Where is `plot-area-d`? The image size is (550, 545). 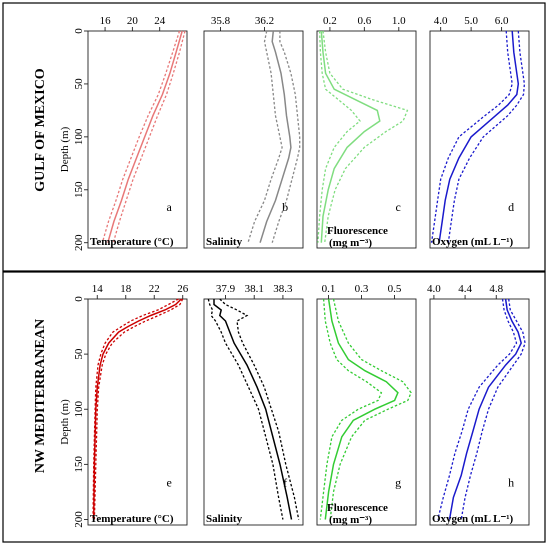 plot-area-d is located at coordinates (479, 139).